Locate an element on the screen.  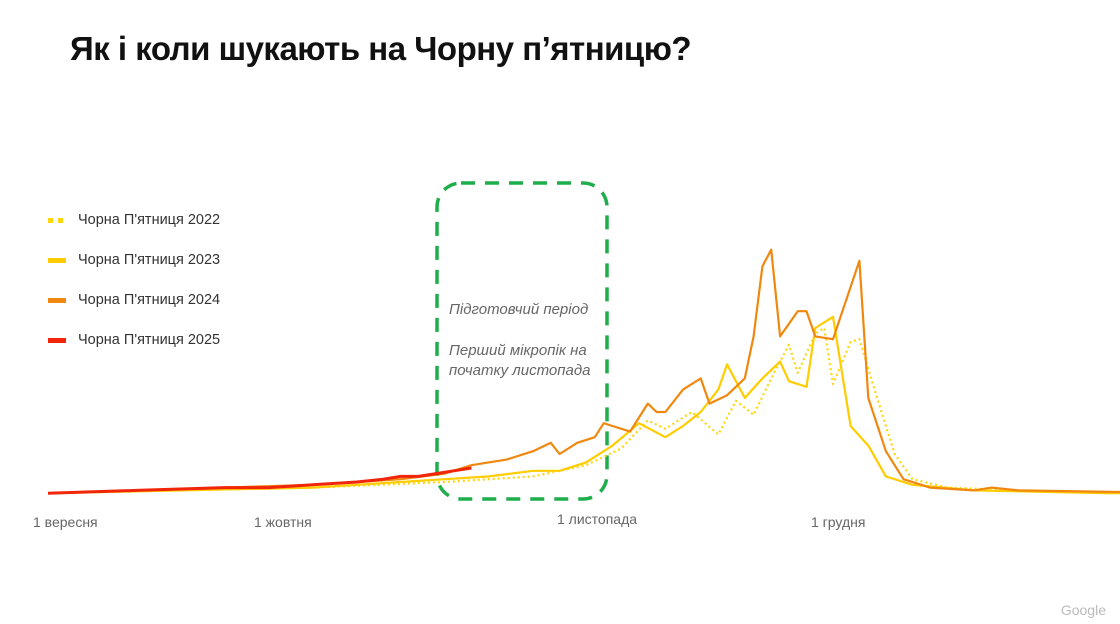
legend-item-2024: Чорна П'ятниця 2024 is located at coordinates (134, 300).